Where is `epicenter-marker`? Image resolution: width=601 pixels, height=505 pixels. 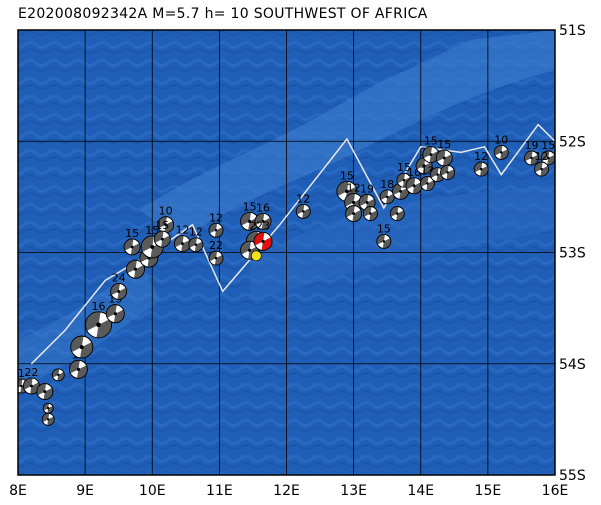 epicenter-marker is located at coordinates (256, 256).